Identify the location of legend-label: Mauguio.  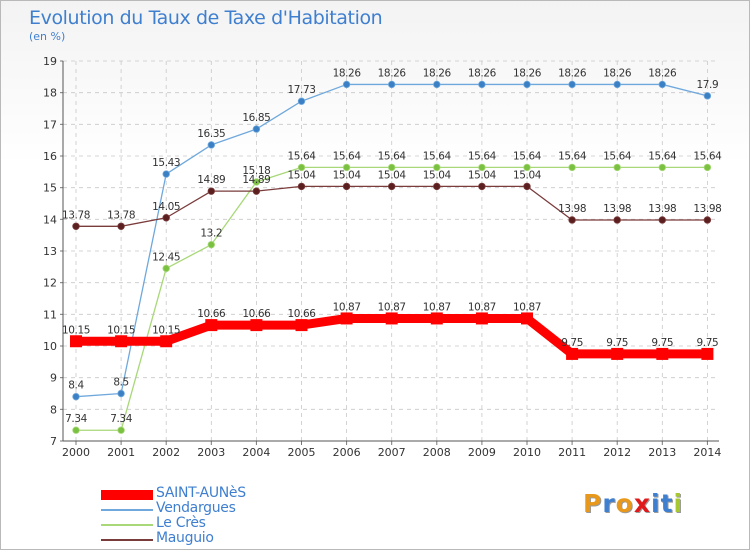
(185, 538).